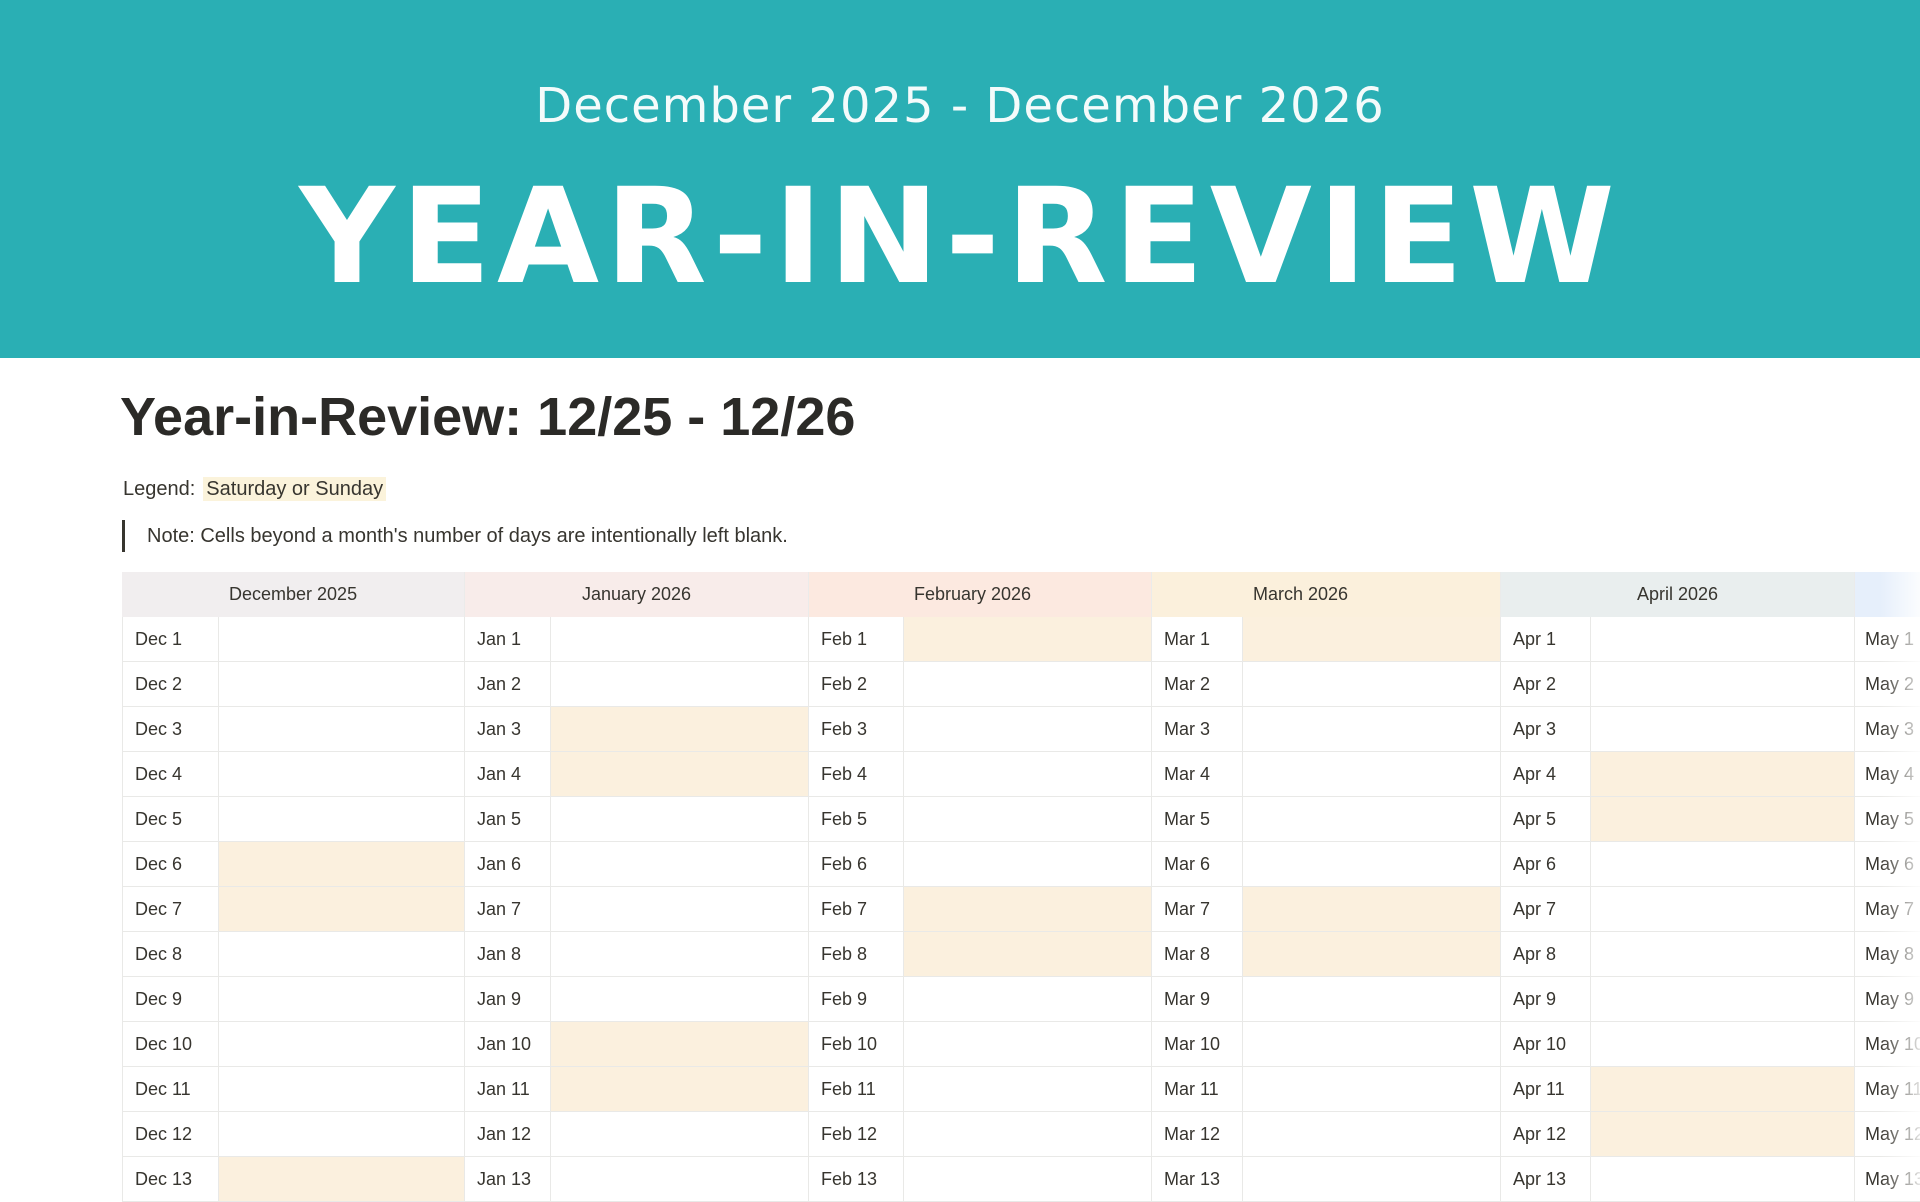 This screenshot has width=1920, height=1202. Describe the element at coordinates (508, 1179) in the screenshot. I see `day-label-cell: Jan 13` at that location.